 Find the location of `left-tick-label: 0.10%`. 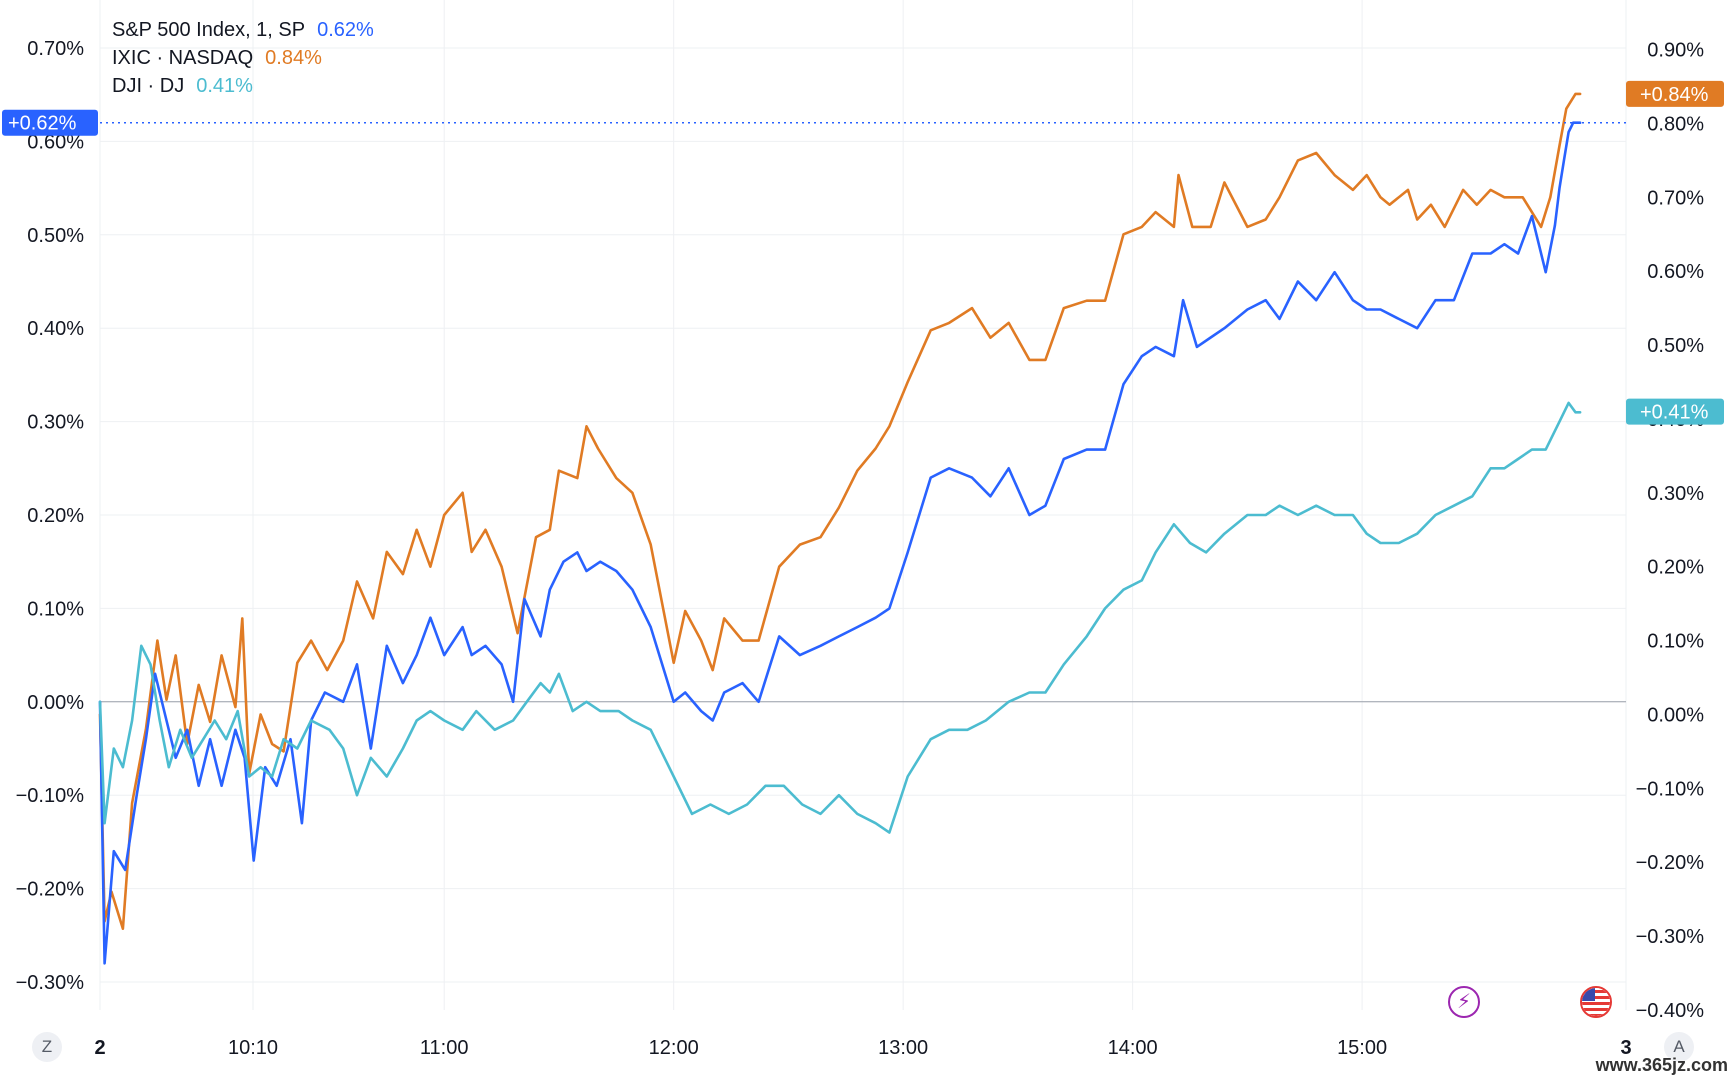

left-tick-label: 0.10% is located at coordinates (55, 609).